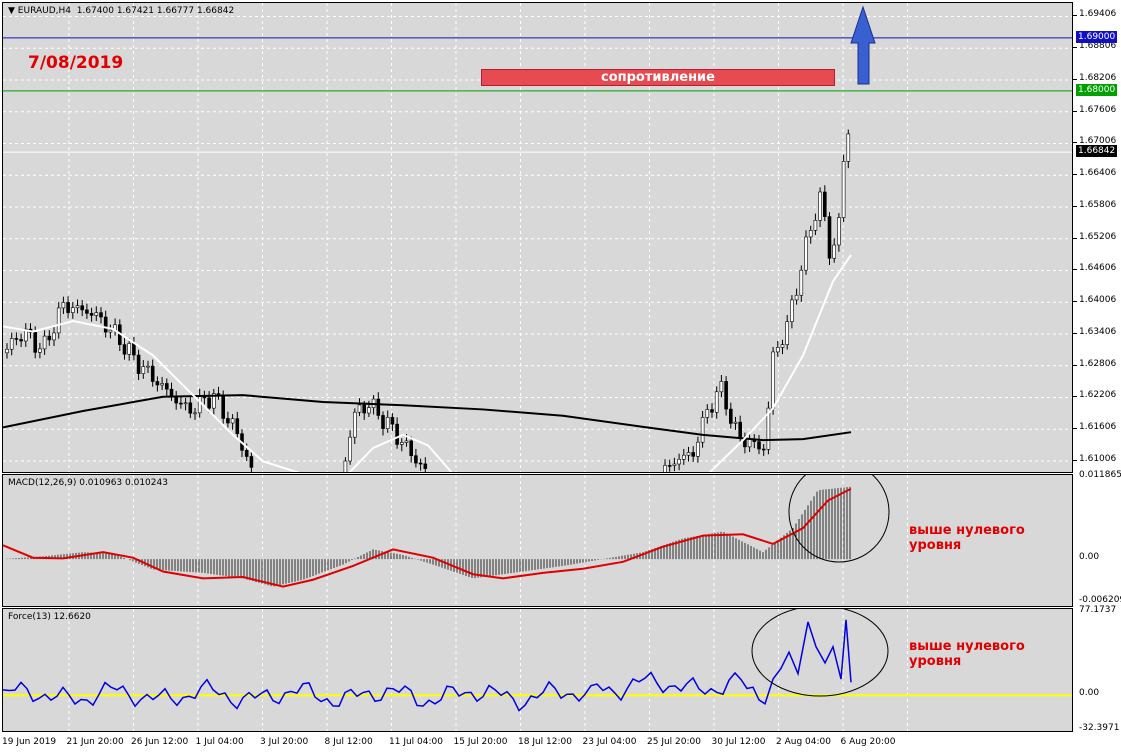 This screenshot has width=1121, height=752. Describe the element at coordinates (1099, 728) in the screenshot. I see `force-tick-label: -32.3971` at that location.